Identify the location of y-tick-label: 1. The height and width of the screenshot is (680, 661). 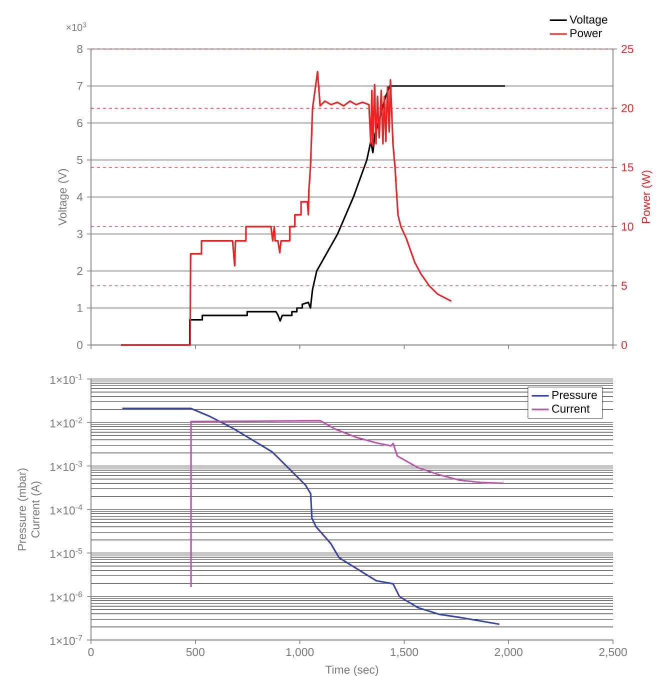
(79, 308).